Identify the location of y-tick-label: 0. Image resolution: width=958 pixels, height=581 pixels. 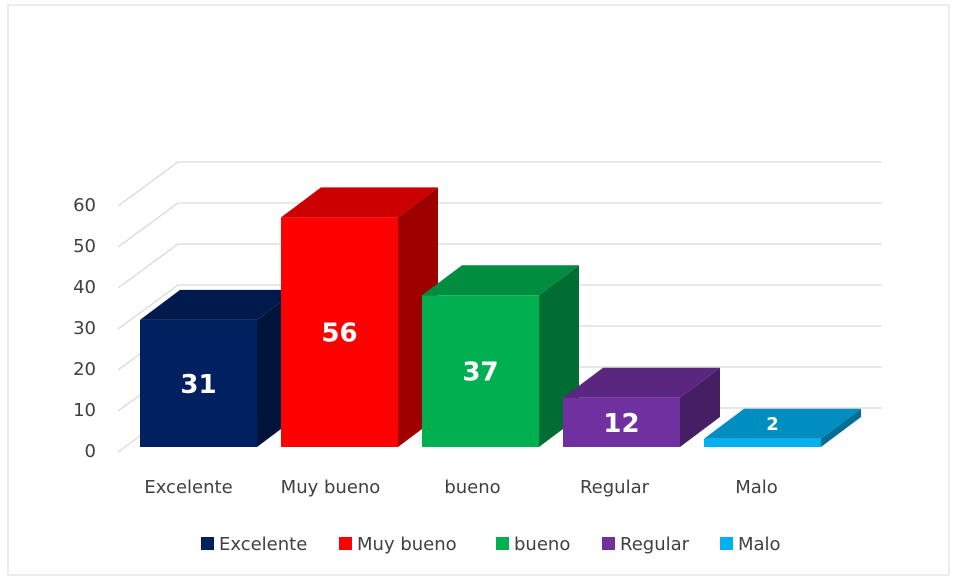
(90, 451).